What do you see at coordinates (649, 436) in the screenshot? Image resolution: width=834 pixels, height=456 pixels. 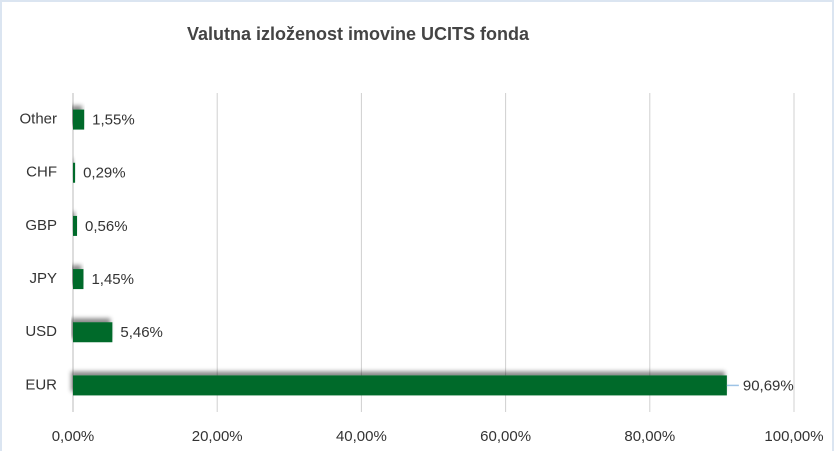 I see `x-tick-label: 80,00%` at bounding box center [649, 436].